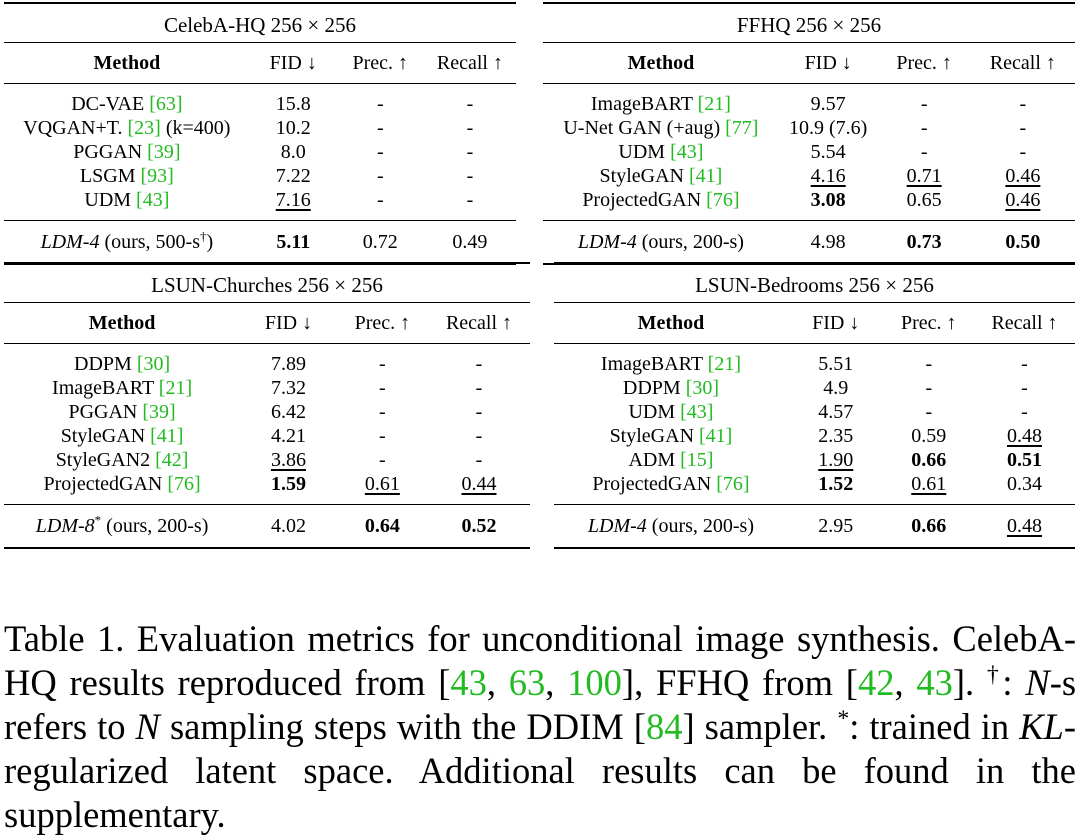 The width and height of the screenshot is (1080, 837). I want to click on recall-cell: 0.49, so click(469, 241).